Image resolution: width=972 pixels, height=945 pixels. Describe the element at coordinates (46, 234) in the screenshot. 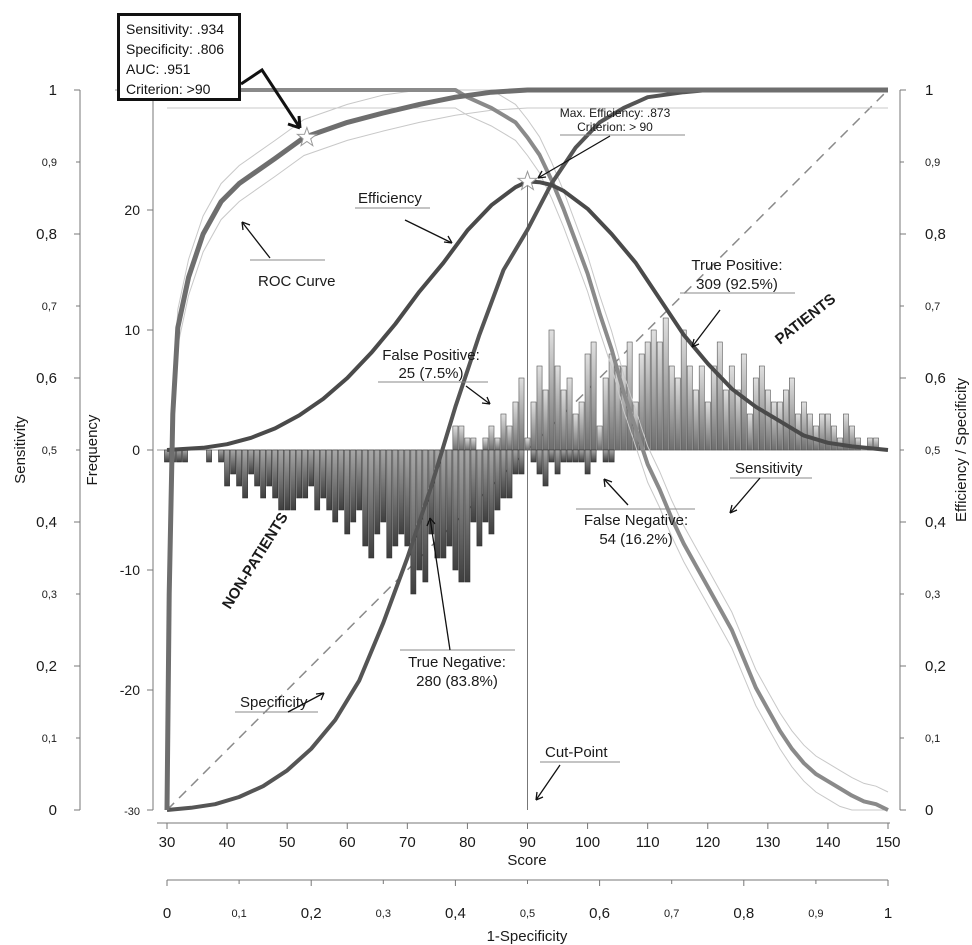

I see `sensitivity-major-tick-label: 0,8` at that location.